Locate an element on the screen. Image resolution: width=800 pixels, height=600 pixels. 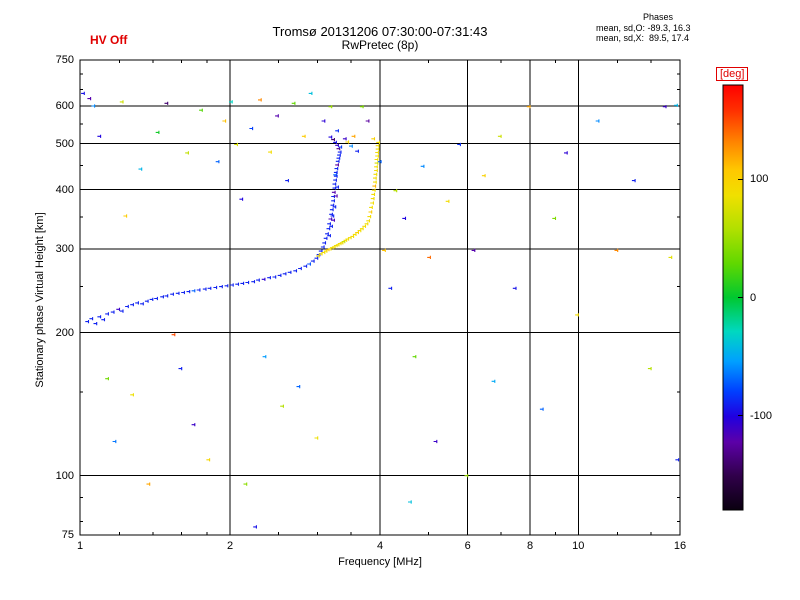
phases-mean-o: mean, sd,O: -89.3, 16.3 is located at coordinates (643, 27).